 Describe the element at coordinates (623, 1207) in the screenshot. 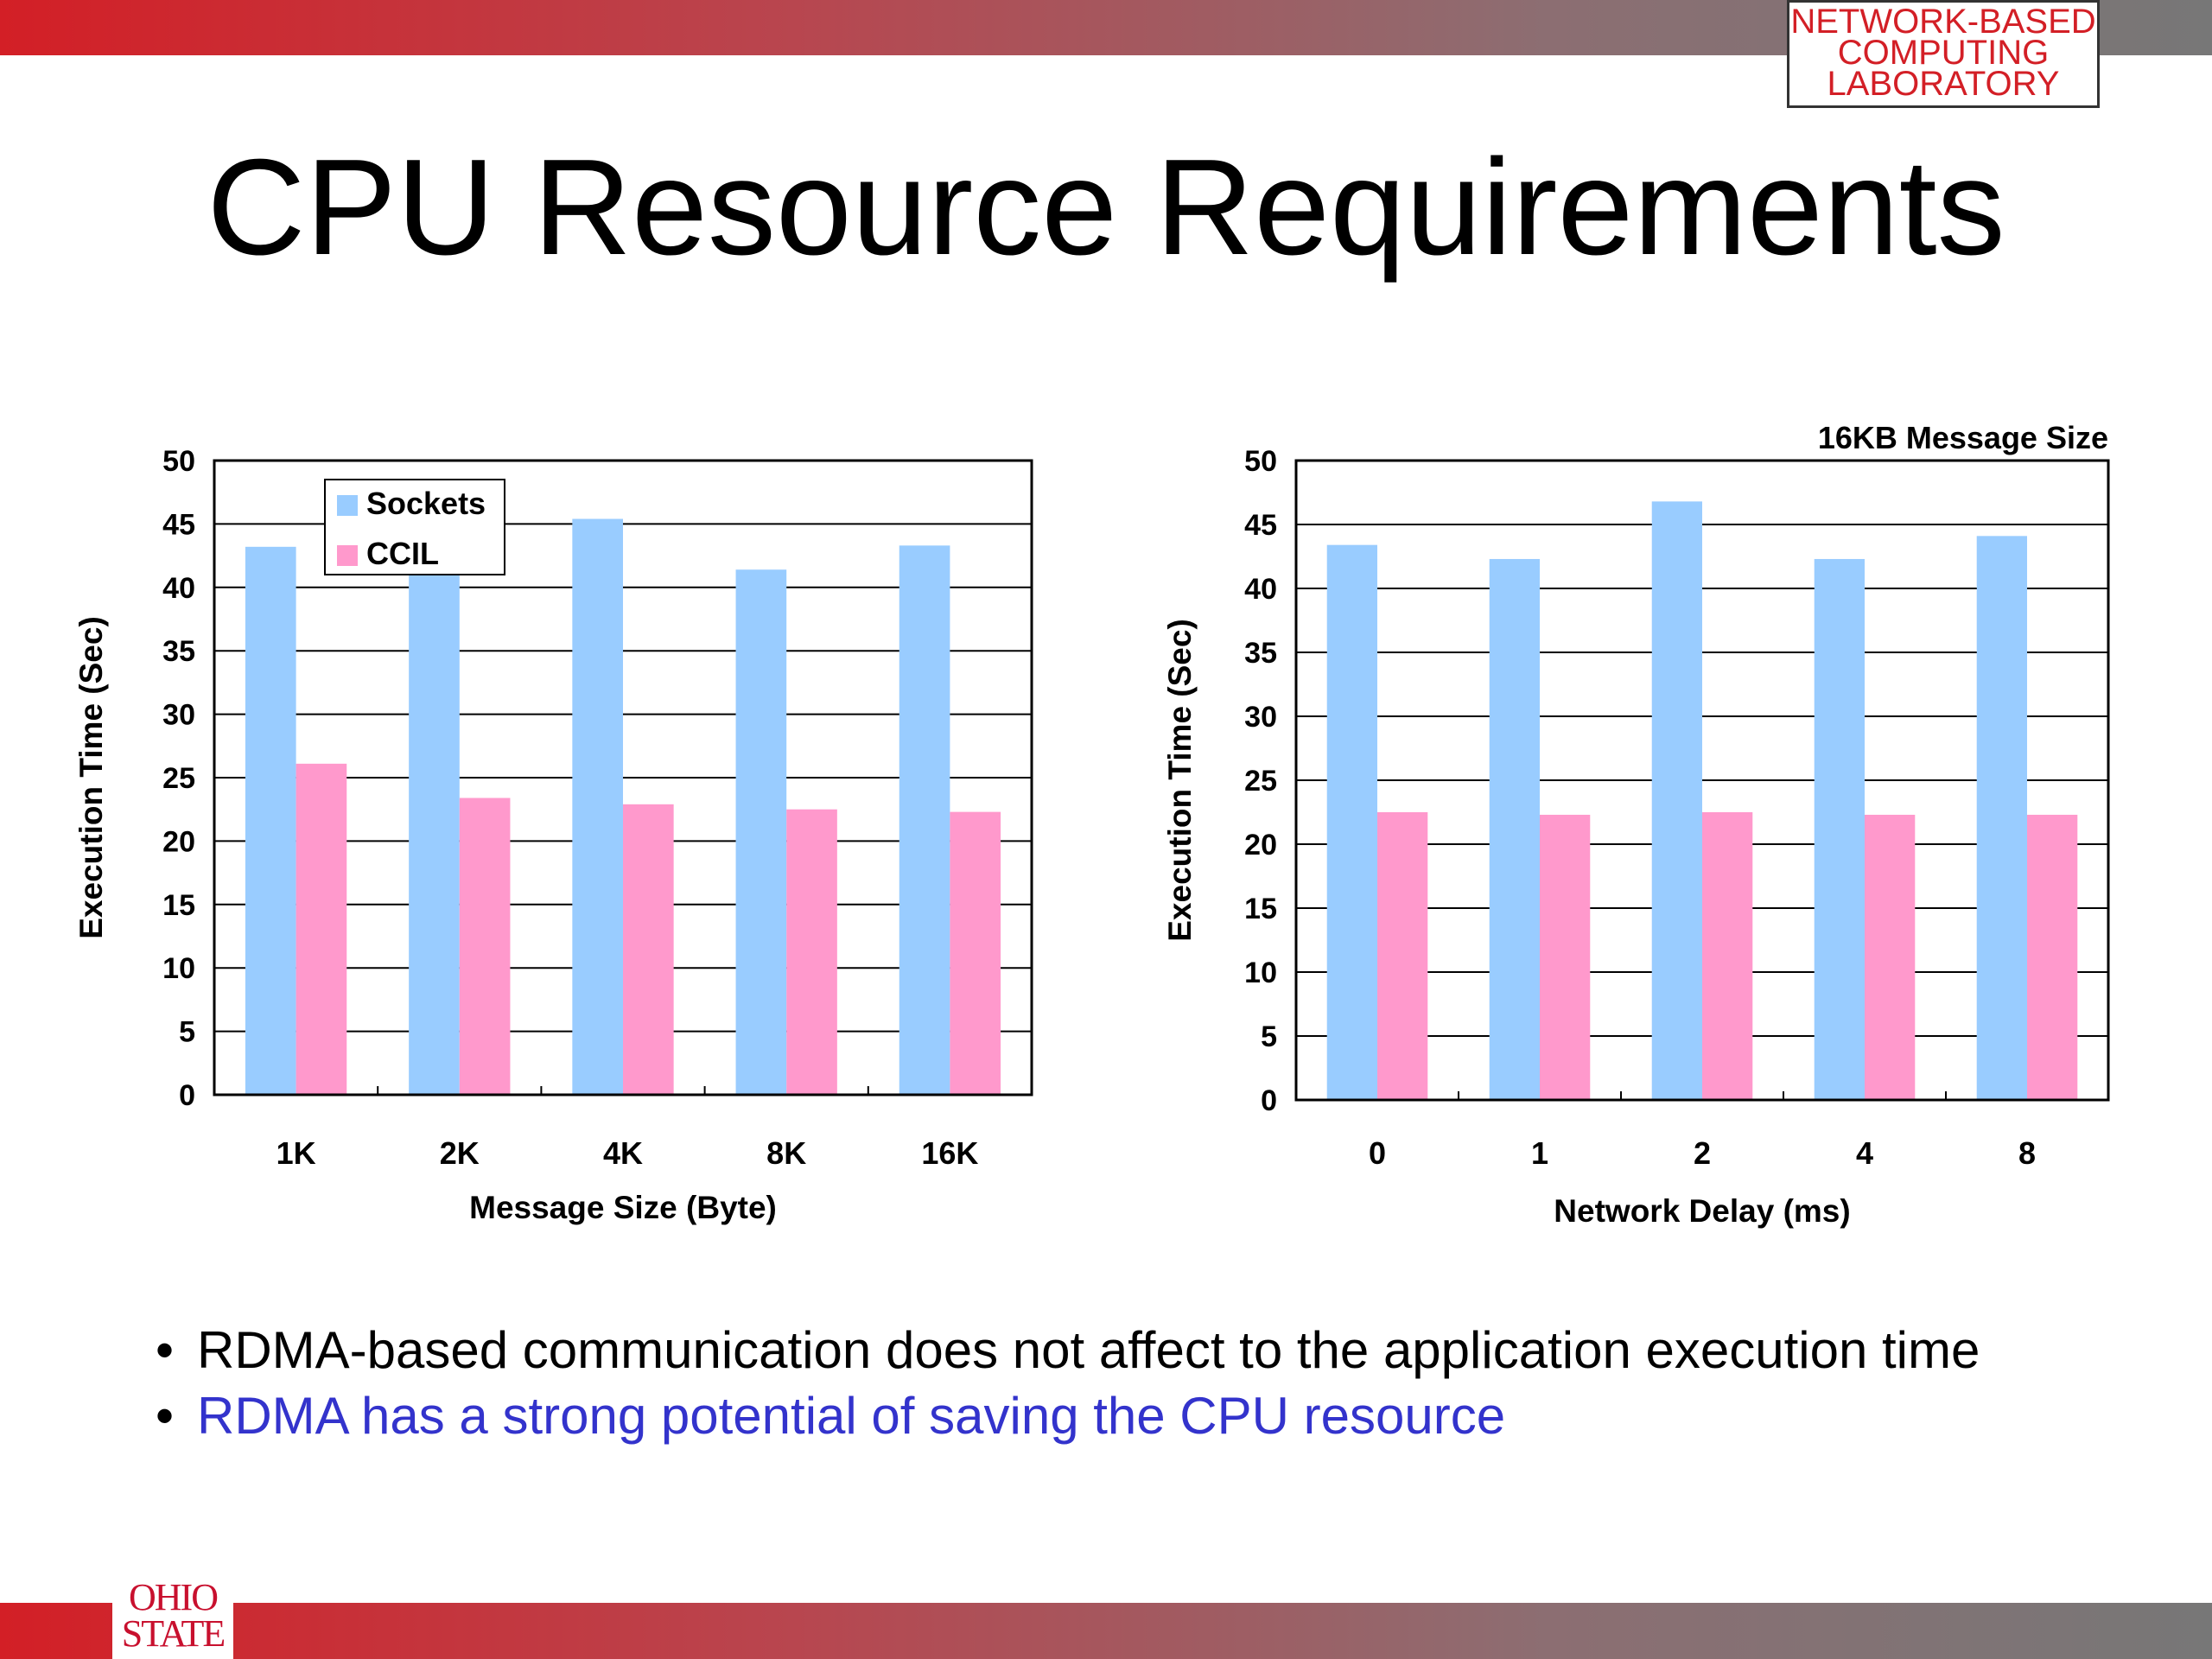

I see `x-axis-label: Message Size (Byte)` at that location.